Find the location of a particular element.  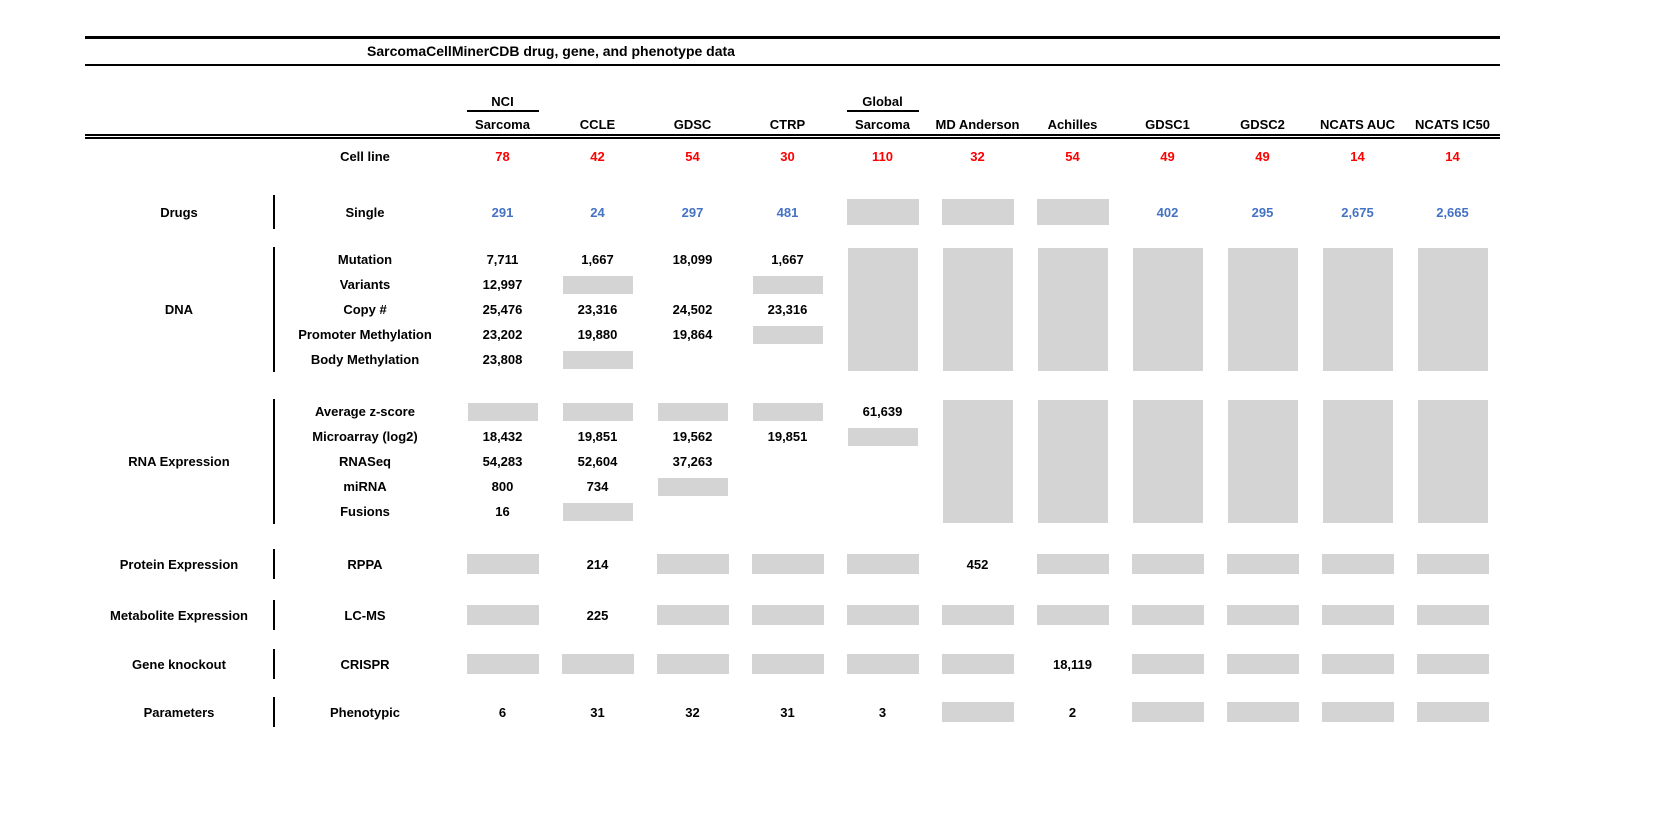

cell-rppa-col10 is located at coordinates (1452, 564).